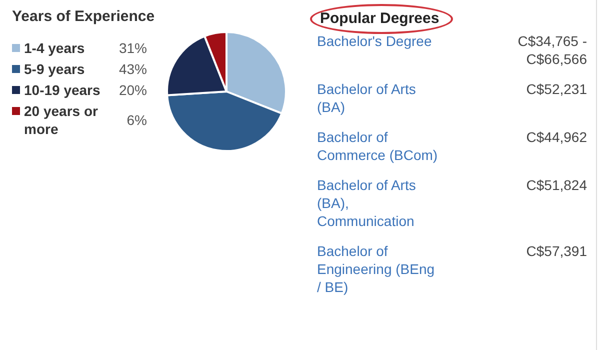  I want to click on data-label: 20%, so click(132, 90).